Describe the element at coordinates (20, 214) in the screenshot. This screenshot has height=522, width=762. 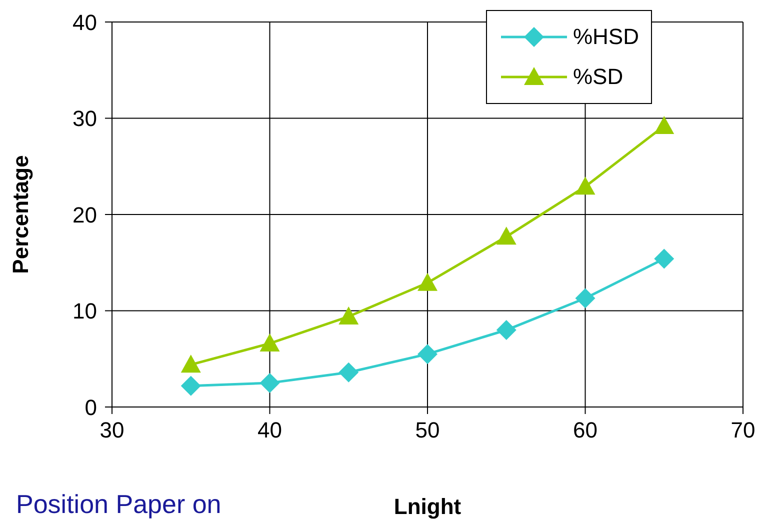
I see `y-axis-title: Percentage` at that location.